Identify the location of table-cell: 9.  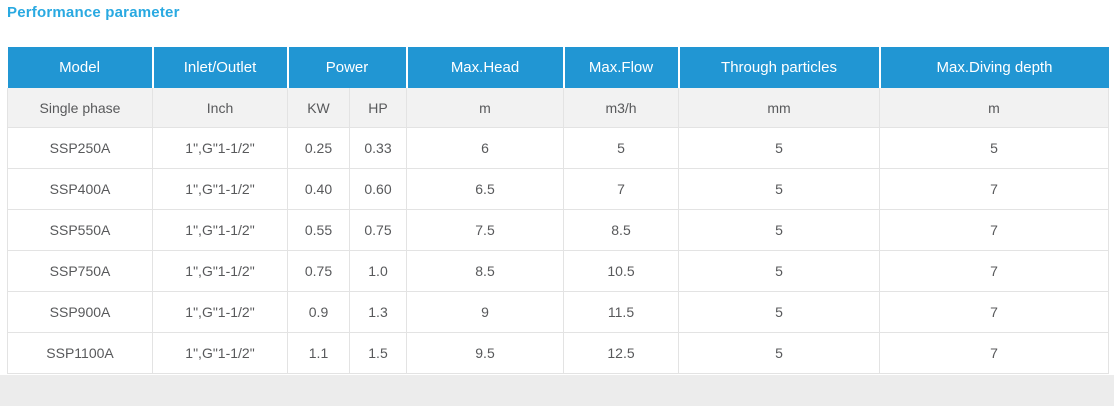
(485, 312).